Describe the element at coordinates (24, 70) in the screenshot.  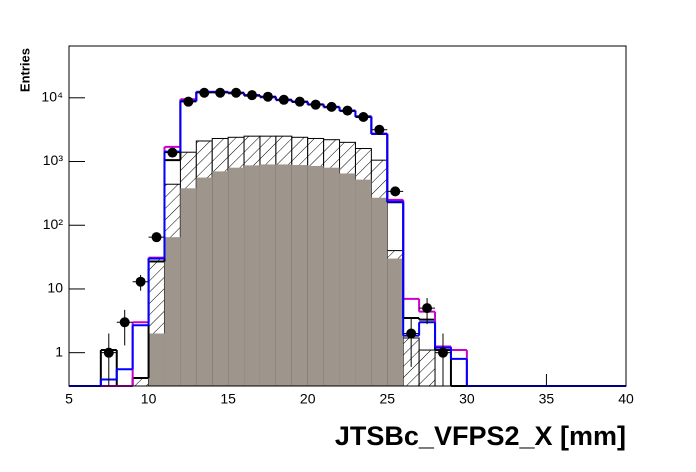
I see `y-axis-label: Entries` at that location.